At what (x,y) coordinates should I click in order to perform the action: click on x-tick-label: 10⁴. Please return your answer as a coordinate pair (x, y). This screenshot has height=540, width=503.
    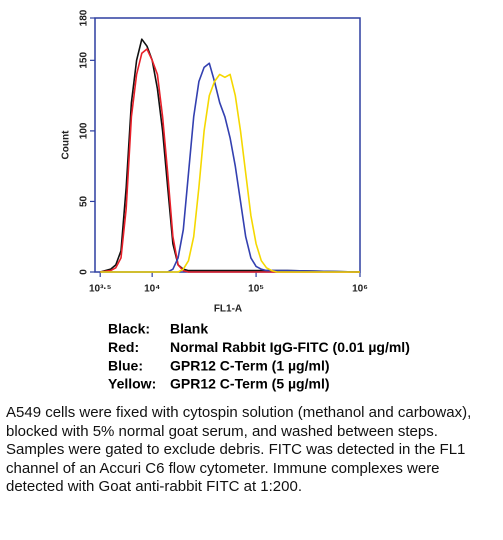
    Looking at the image, I should click on (152, 289).